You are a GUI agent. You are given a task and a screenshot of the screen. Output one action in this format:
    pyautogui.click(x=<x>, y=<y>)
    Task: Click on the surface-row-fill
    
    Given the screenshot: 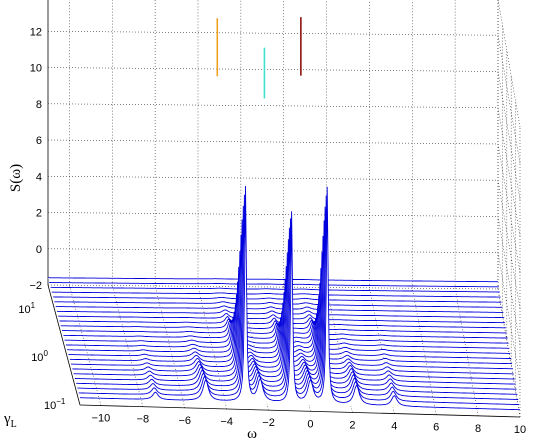 What is the action you would take?
    pyautogui.click(x=279, y=310)
    